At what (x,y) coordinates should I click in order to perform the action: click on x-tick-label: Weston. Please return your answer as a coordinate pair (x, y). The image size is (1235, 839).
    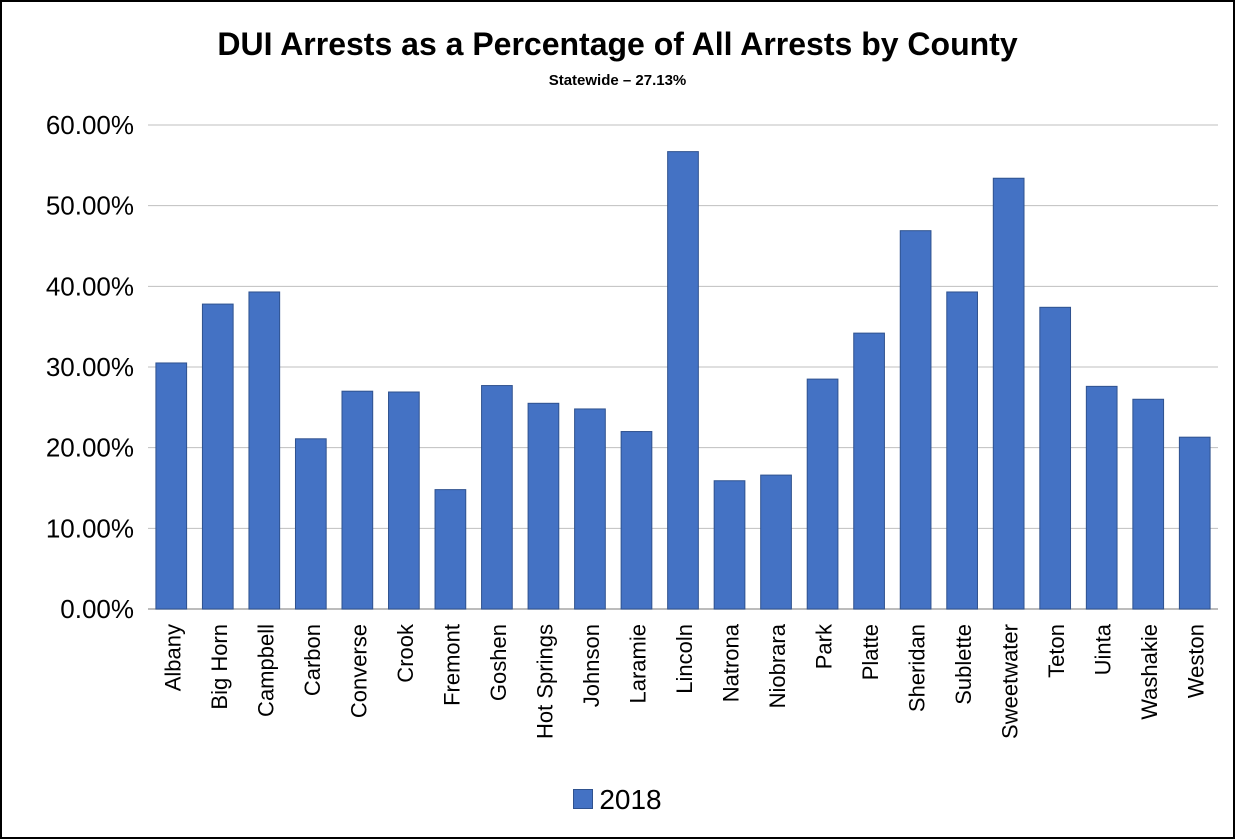
    Looking at the image, I should click on (1196, 661).